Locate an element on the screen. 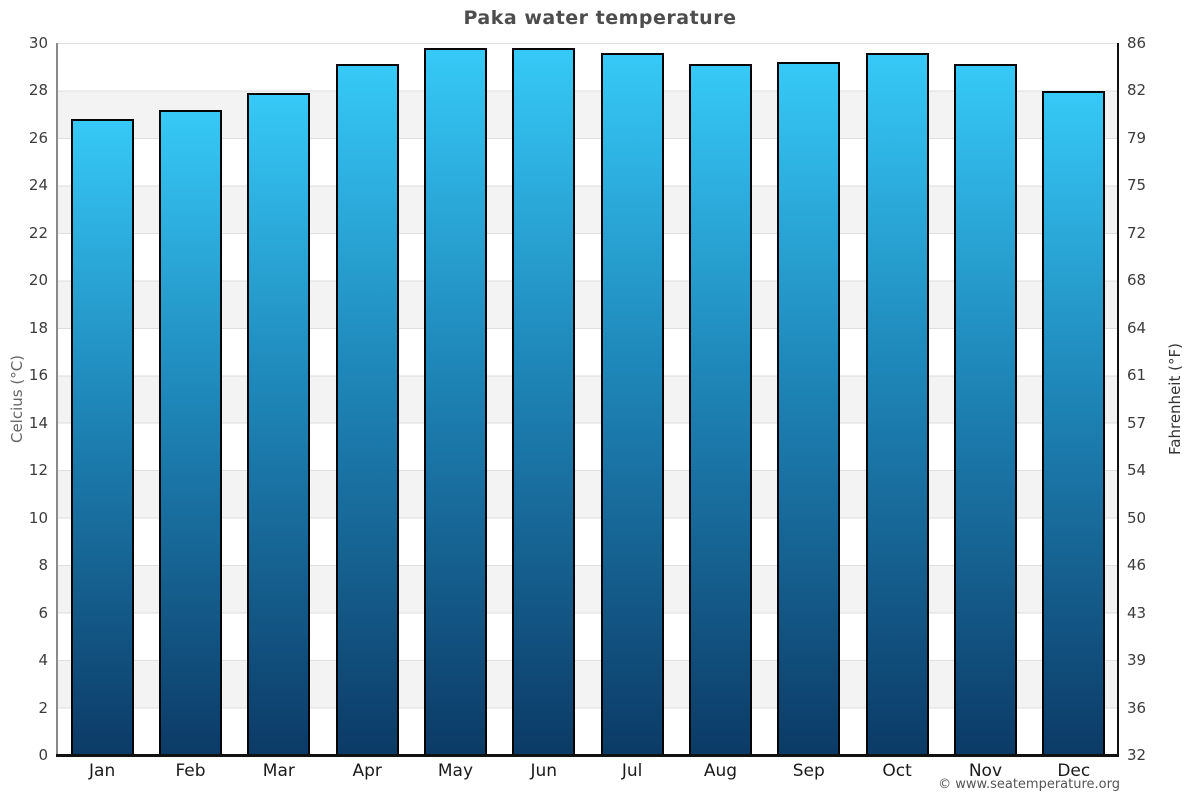 The width and height of the screenshot is (1200, 800). celsius-tick-label: 6 is located at coordinates (43, 612).